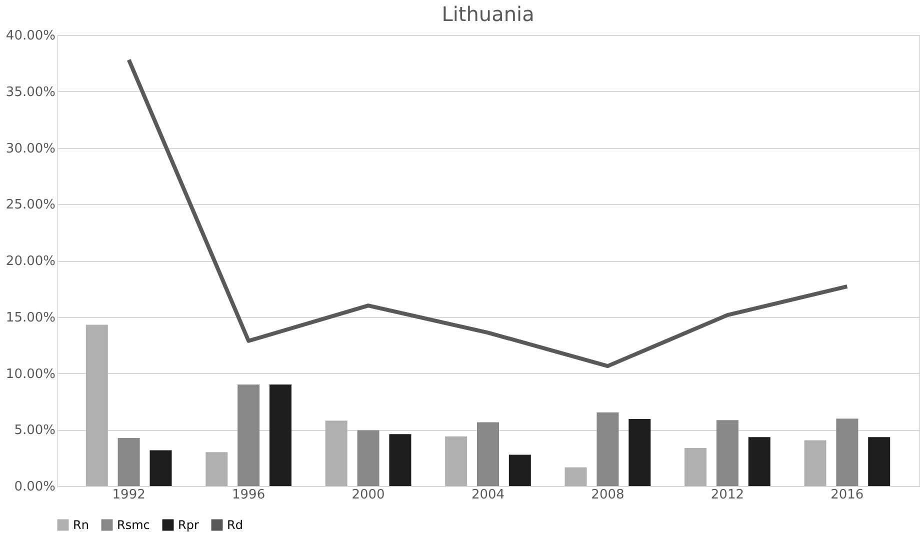 The height and width of the screenshot is (538, 924). I want to click on y-tick-label: 15.00%, so click(31, 318).